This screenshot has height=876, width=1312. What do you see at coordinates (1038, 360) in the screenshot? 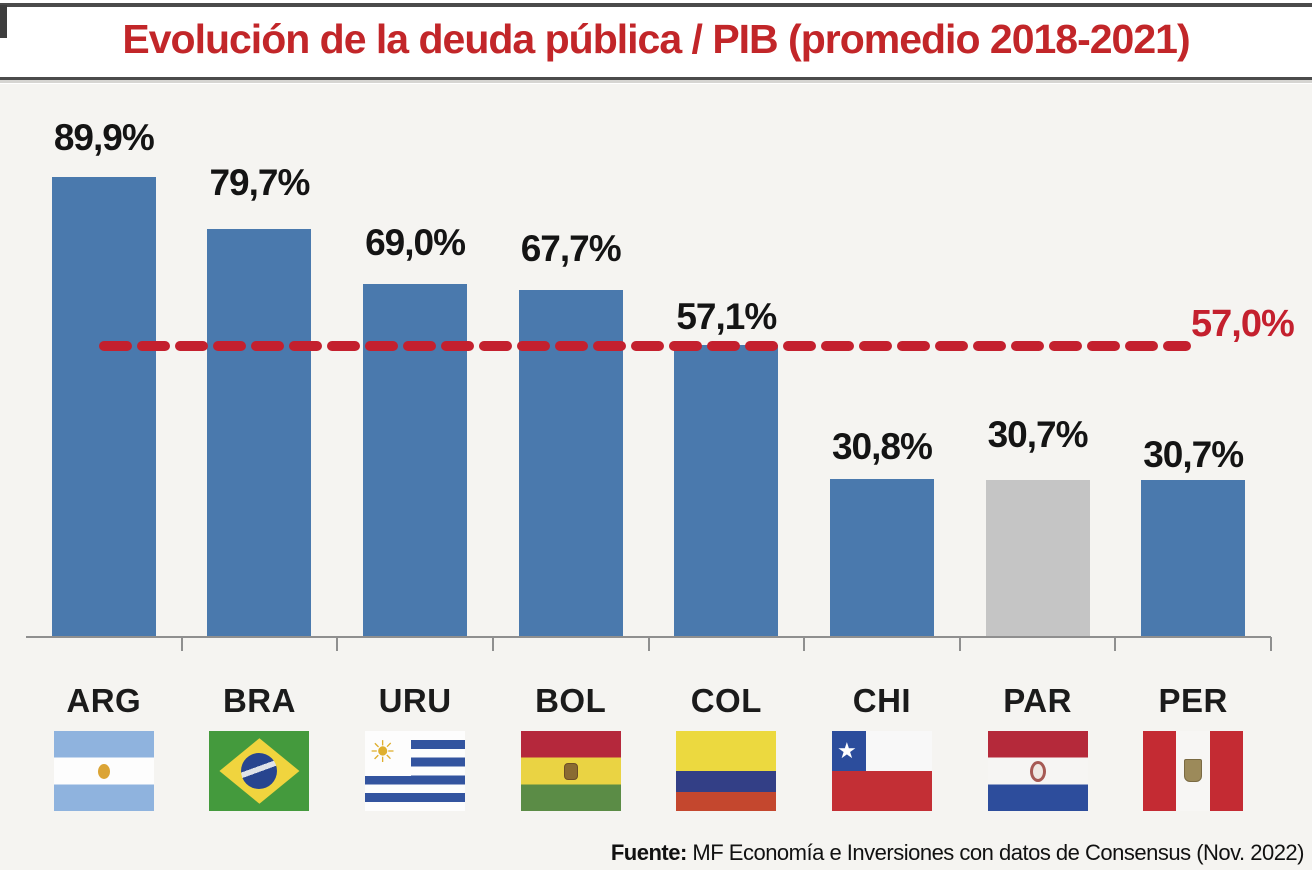
I see `bar-column-par: 30,7%` at bounding box center [1038, 360].